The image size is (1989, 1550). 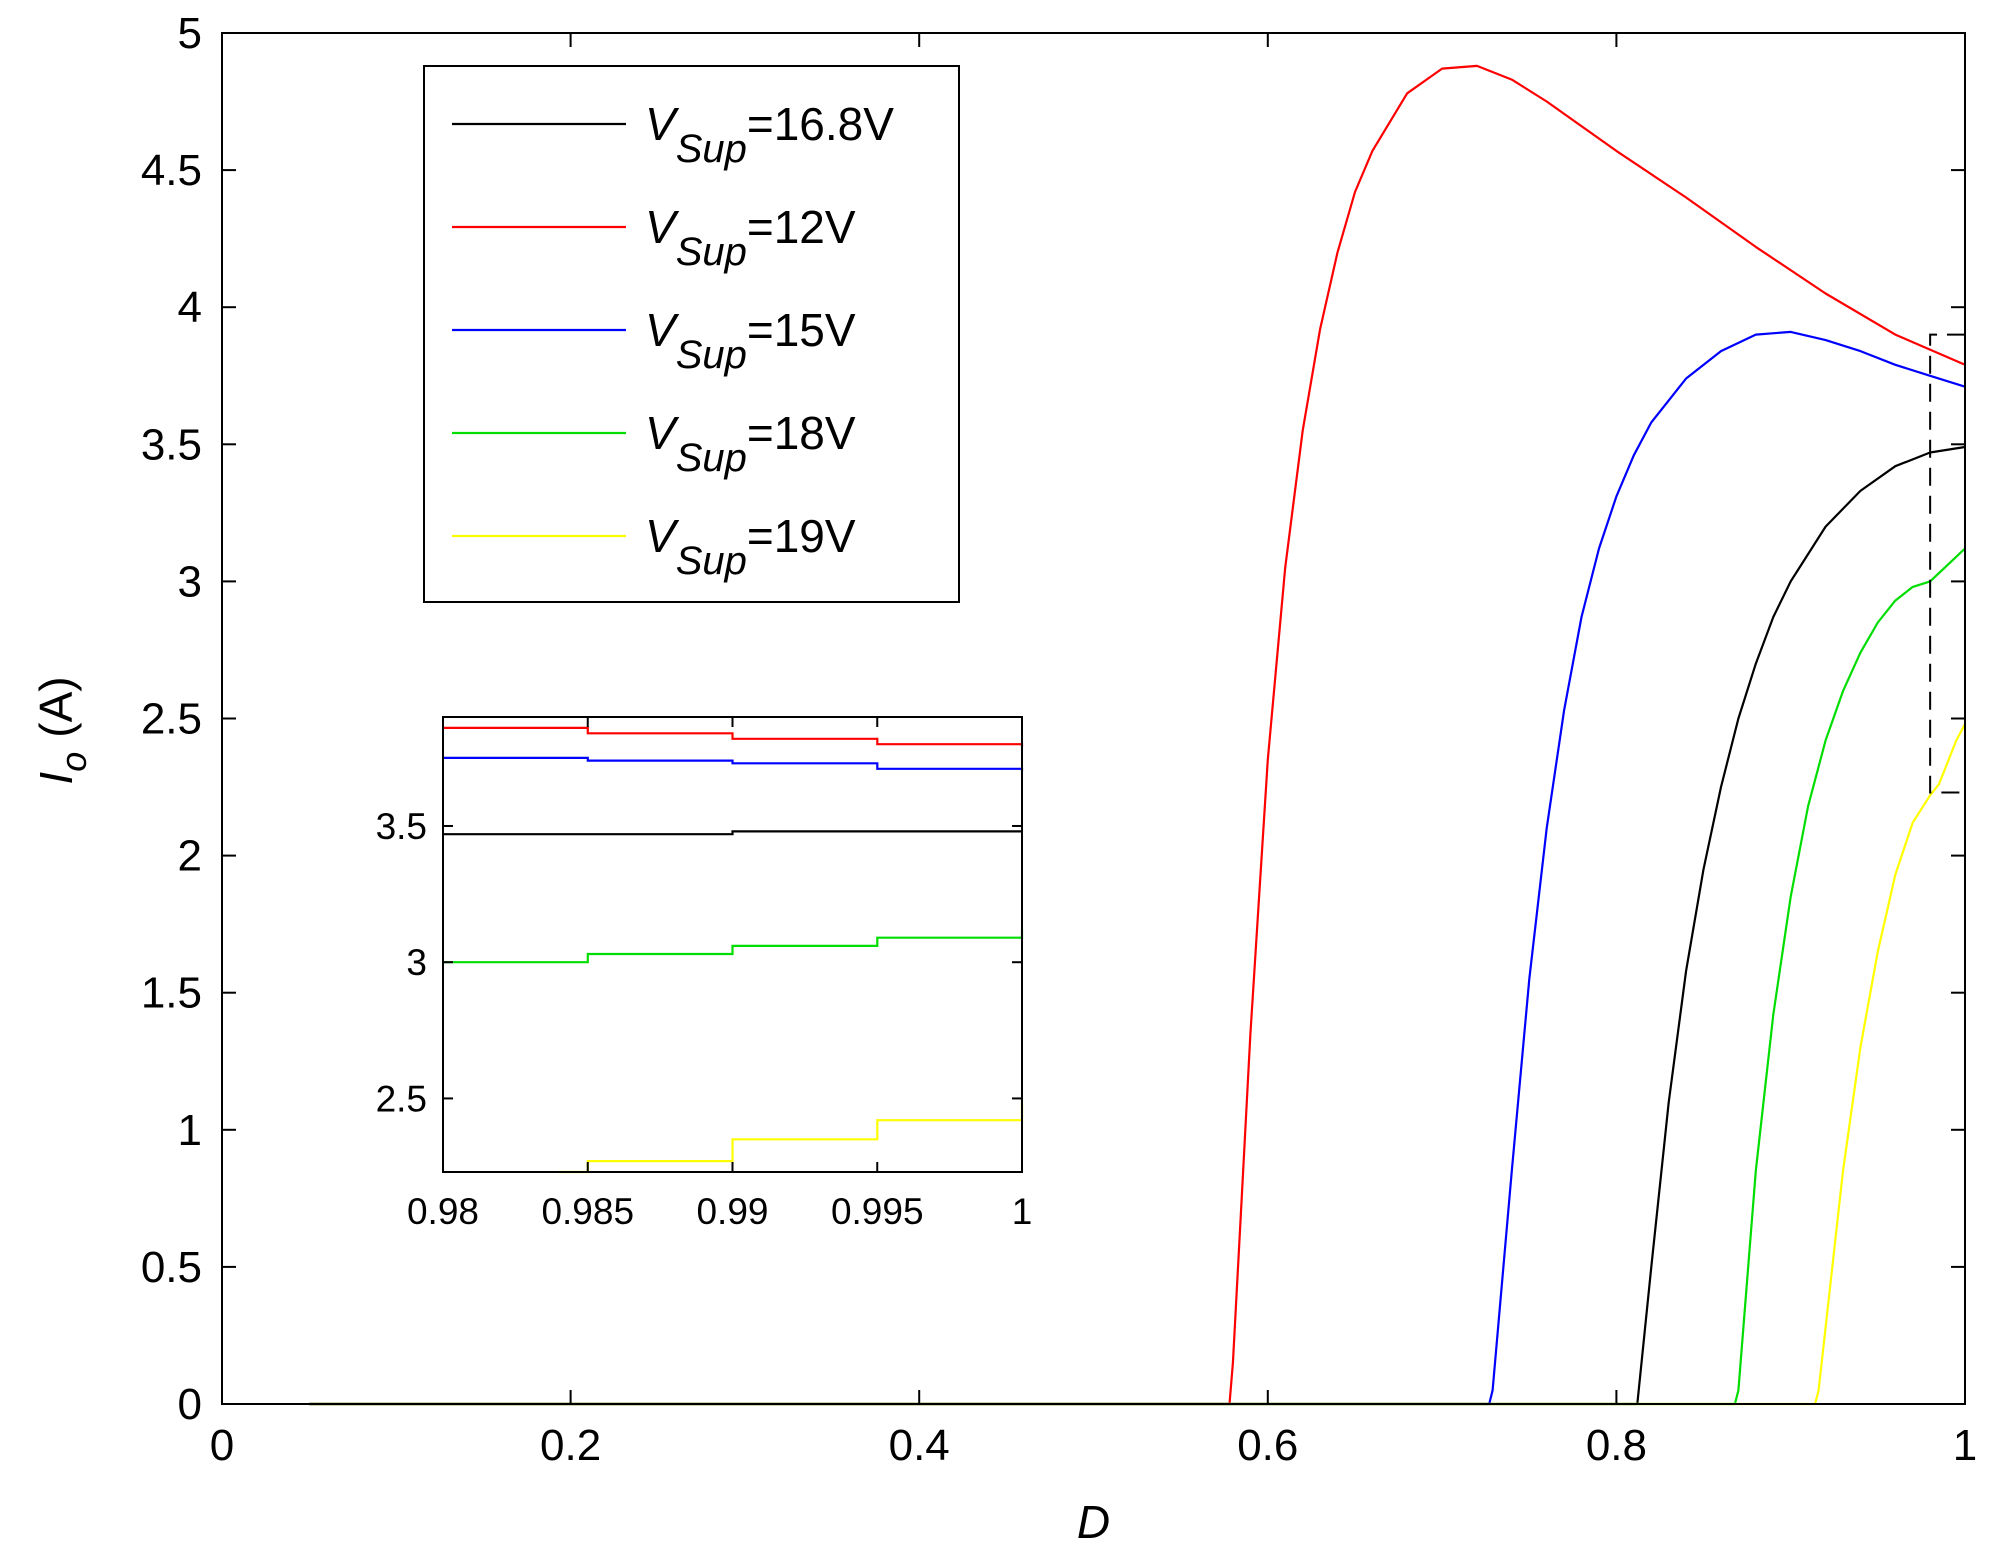 I want to click on y-tick-label: 3, so click(x=190, y=581).